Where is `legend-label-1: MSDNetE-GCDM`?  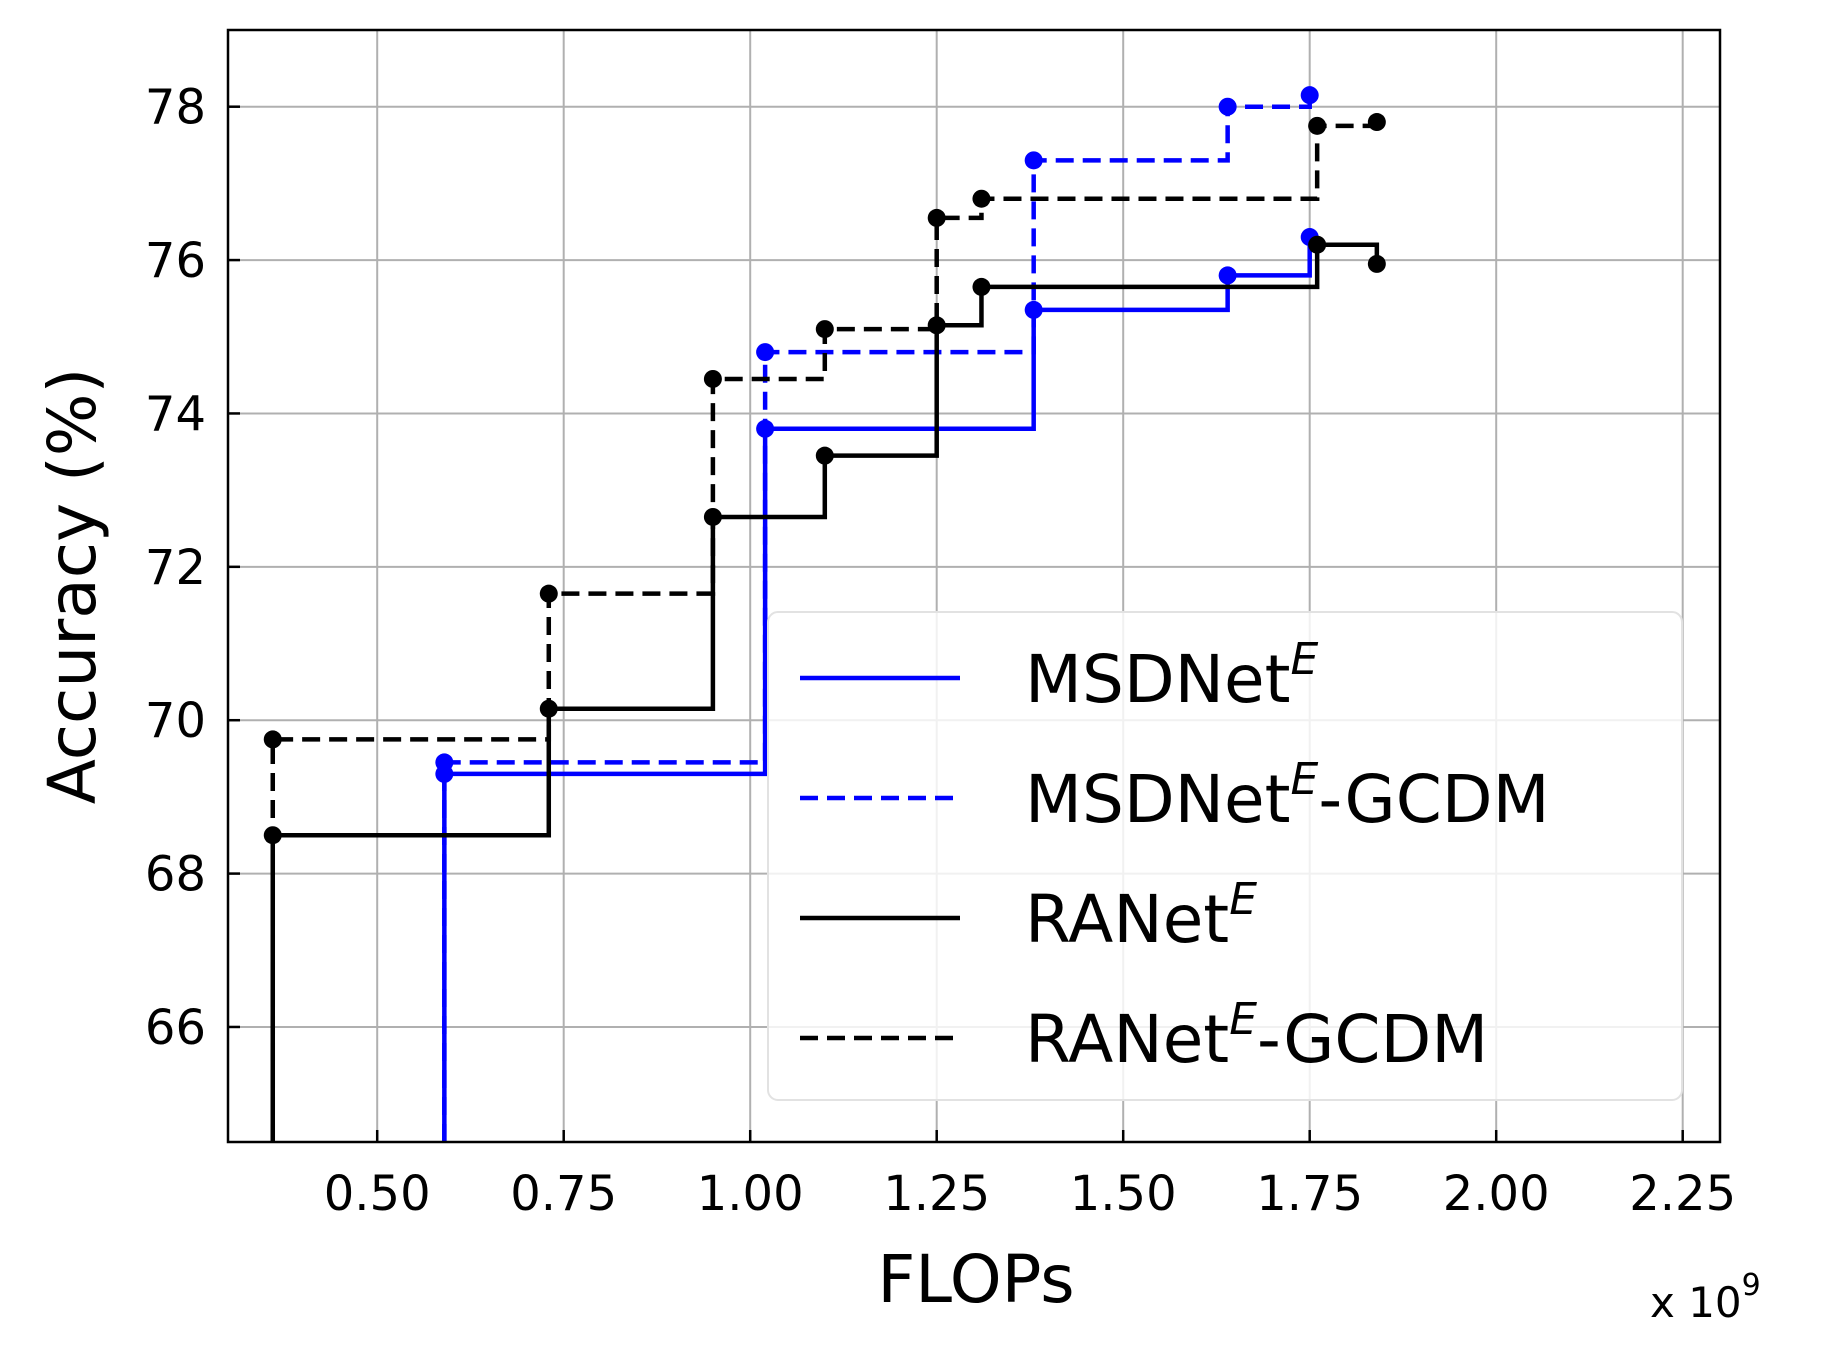 legend-label-1: MSDNetE-GCDM is located at coordinates (1287, 796).